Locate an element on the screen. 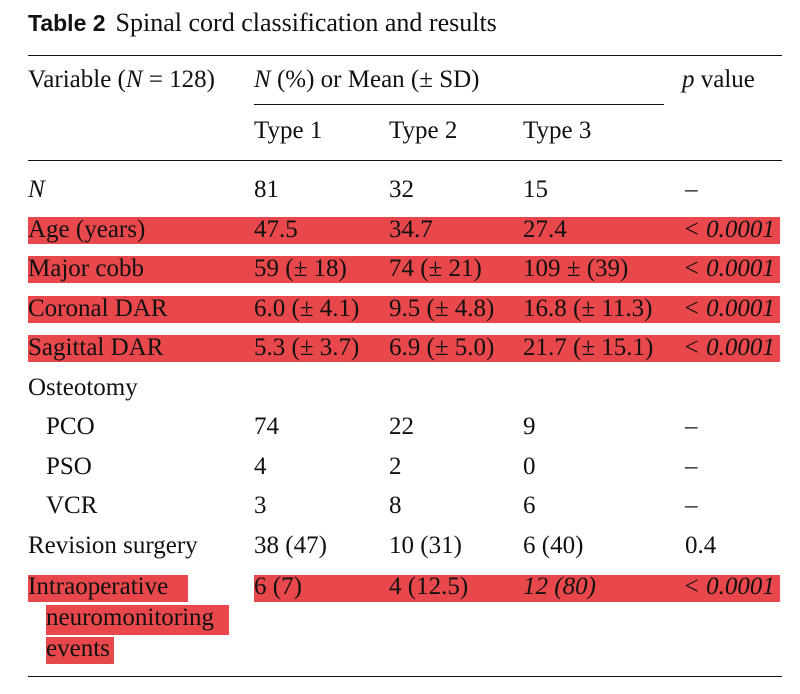 The image size is (800, 694). section-label-osteotomy: Osteotomy is located at coordinates (83, 387).